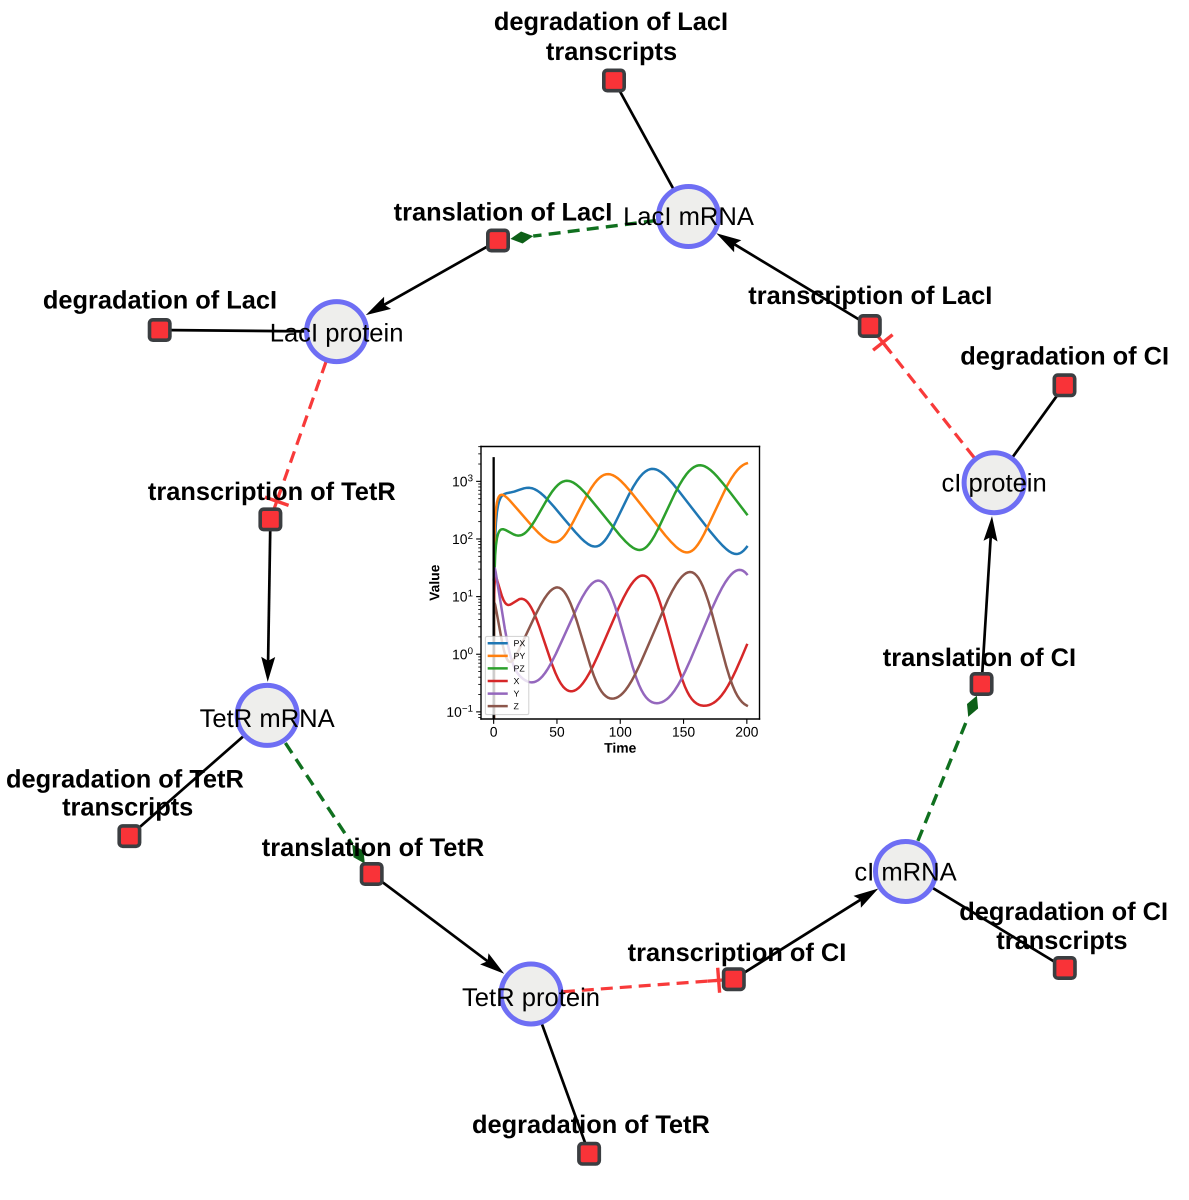 Image resolution: width=1189 pixels, height=1200 pixels. I want to click on svg-text: TetR protein, so click(531, 998).